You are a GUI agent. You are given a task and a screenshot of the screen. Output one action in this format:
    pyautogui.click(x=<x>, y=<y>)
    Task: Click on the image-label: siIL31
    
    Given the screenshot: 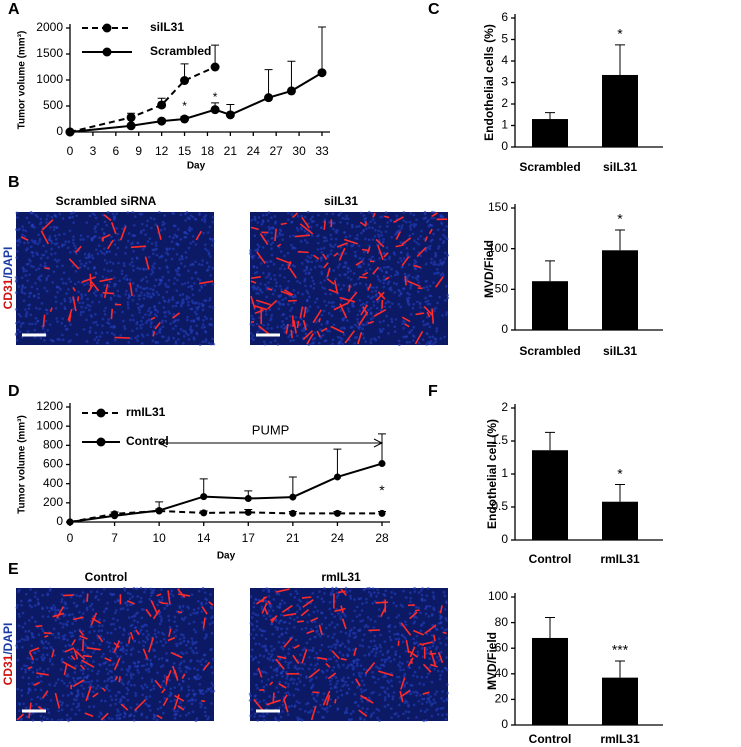 What is the action you would take?
    pyautogui.click(x=341, y=201)
    